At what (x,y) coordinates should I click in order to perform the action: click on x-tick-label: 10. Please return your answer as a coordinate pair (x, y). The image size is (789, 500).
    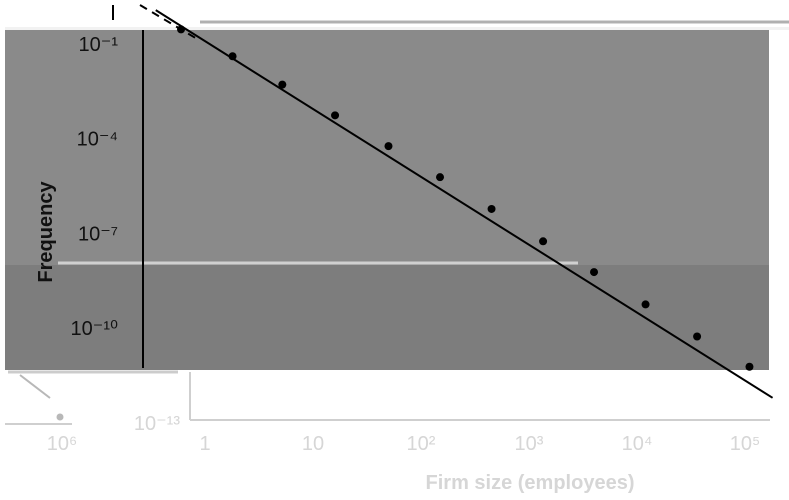
    Looking at the image, I should click on (313, 444).